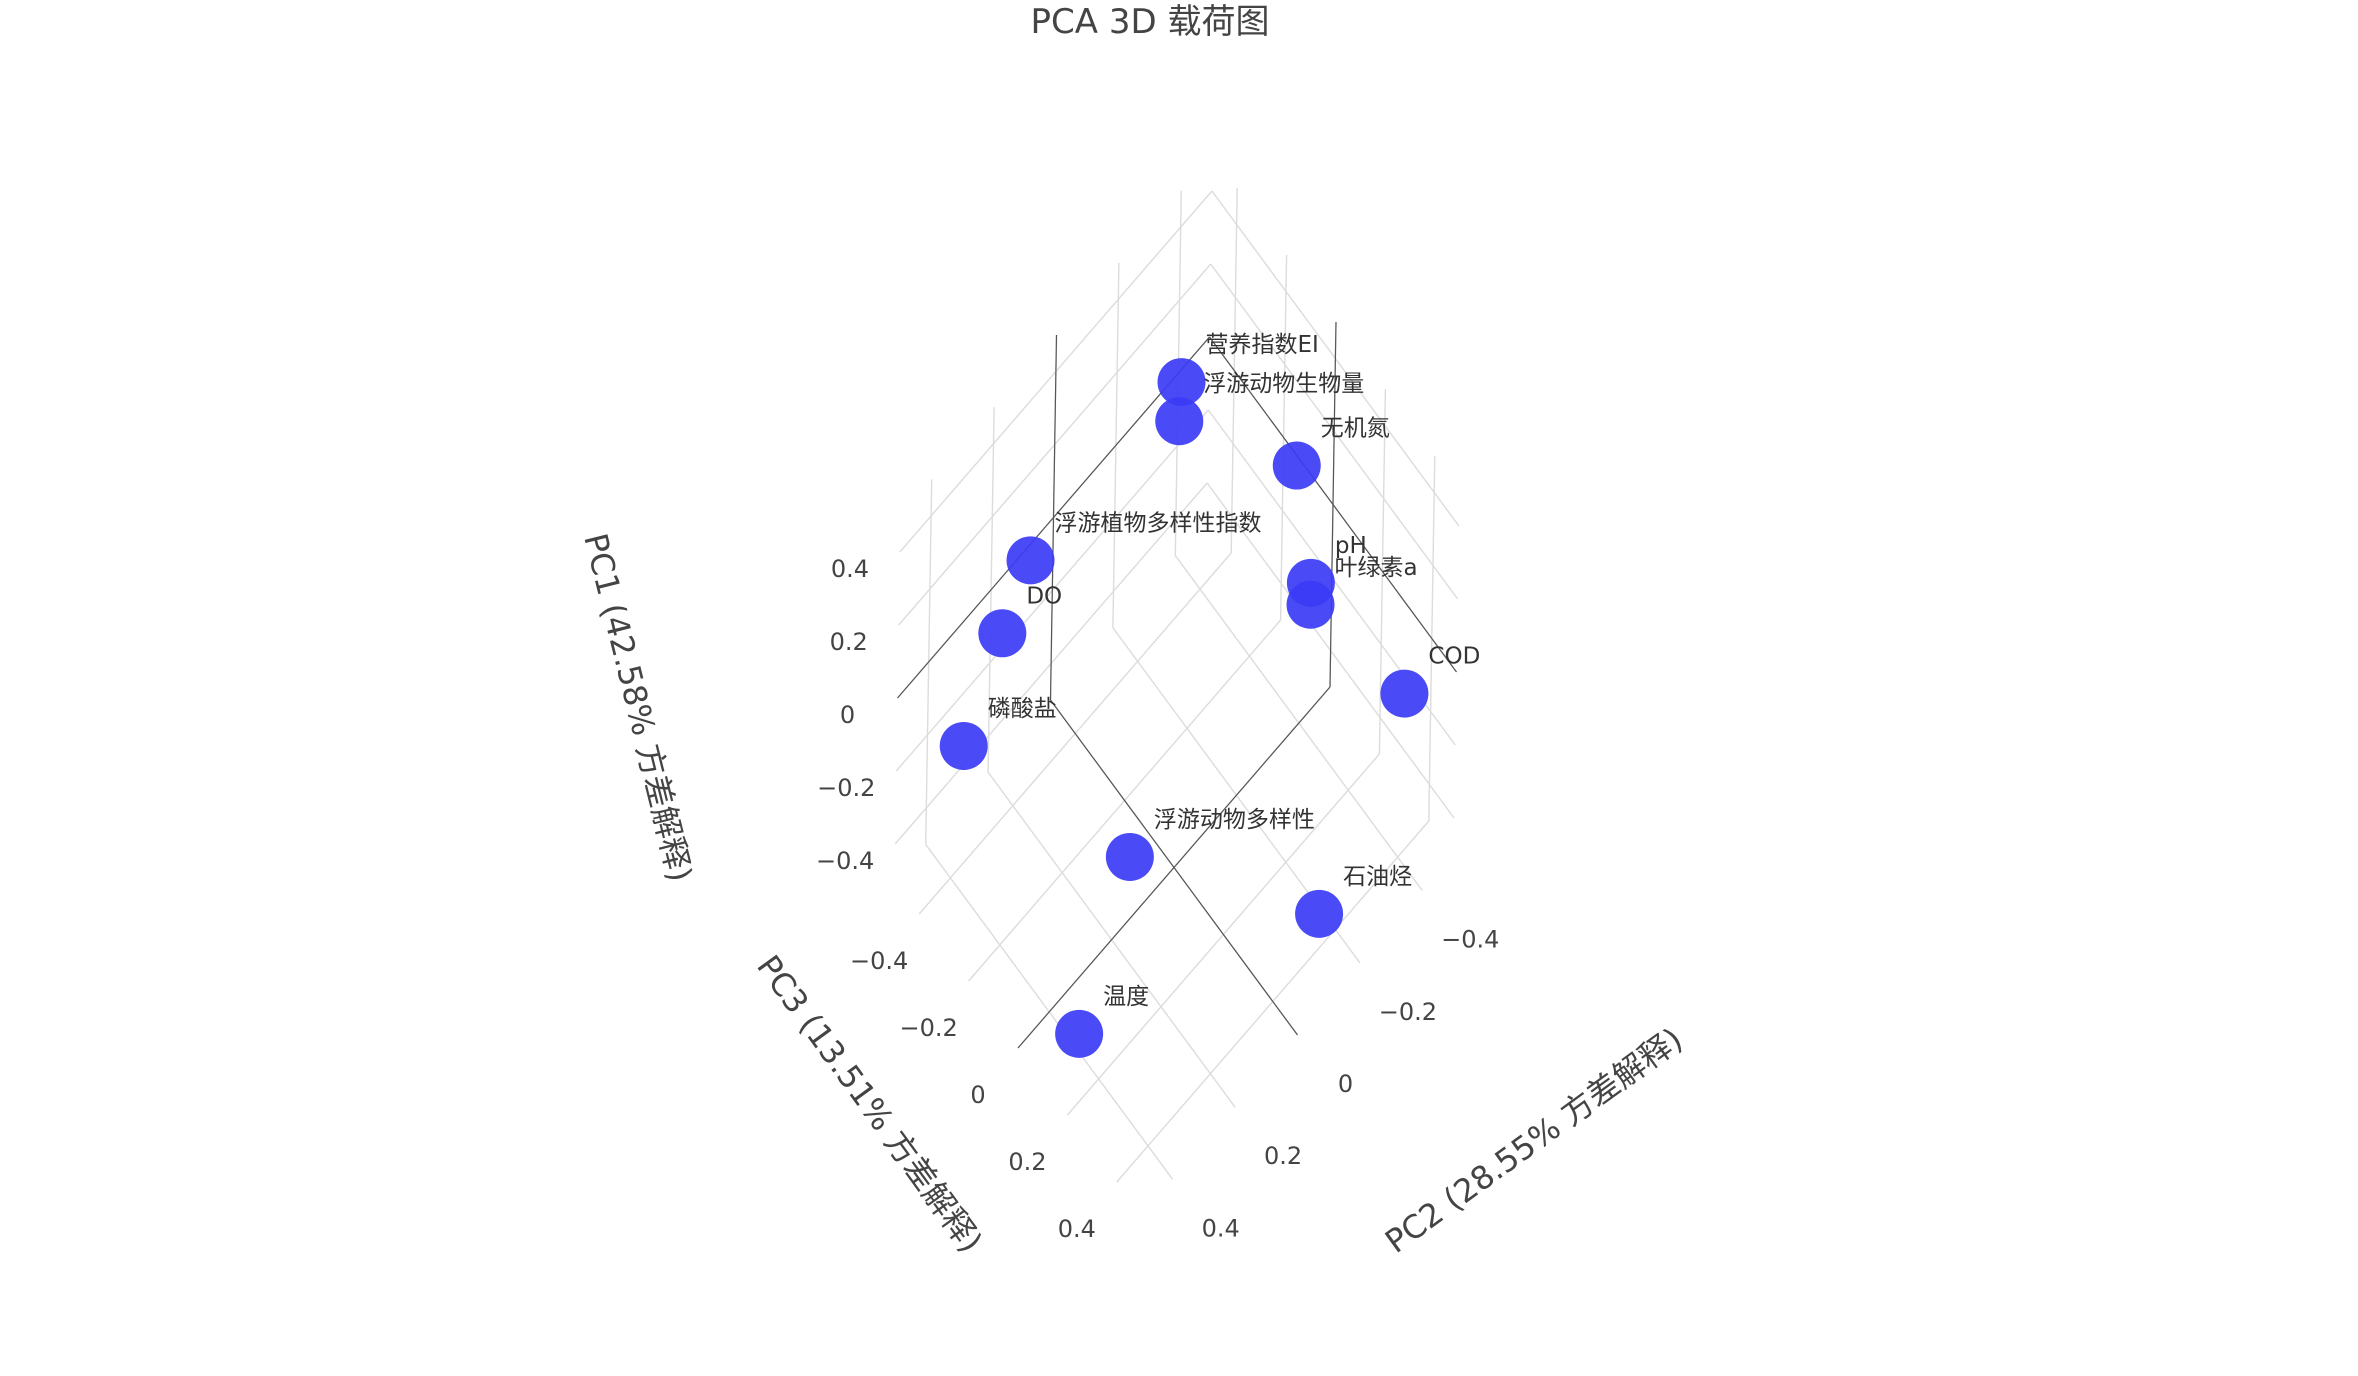 The width and height of the screenshot is (2358, 1376). Describe the element at coordinates (1377, 877) in the screenshot. I see `data-point-label: 石油烃` at that location.